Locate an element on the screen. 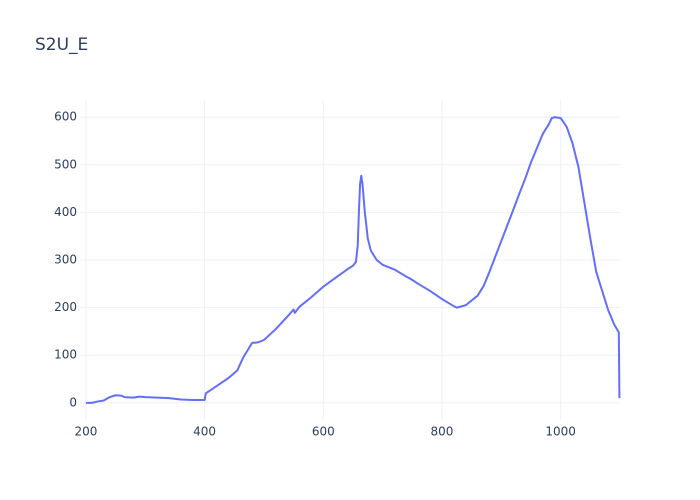 The height and width of the screenshot is (500, 700). y-tick-label: 100 is located at coordinates (65, 355).